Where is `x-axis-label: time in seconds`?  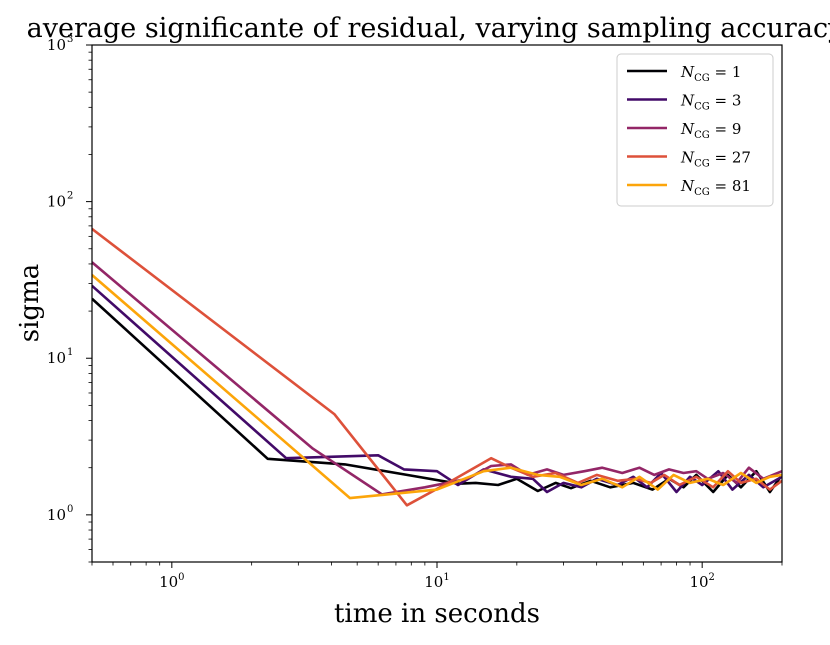 x-axis-label: time in seconds is located at coordinates (437, 614).